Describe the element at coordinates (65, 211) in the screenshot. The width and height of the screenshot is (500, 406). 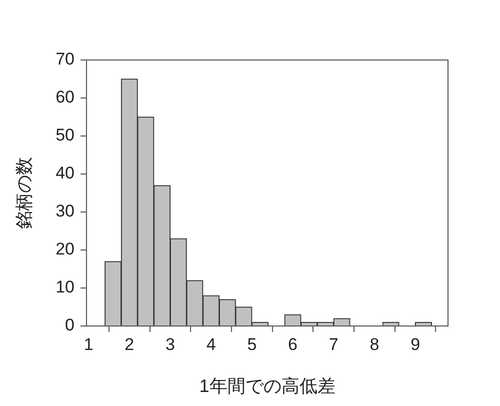
I see `y-tick-label: 30` at that location.